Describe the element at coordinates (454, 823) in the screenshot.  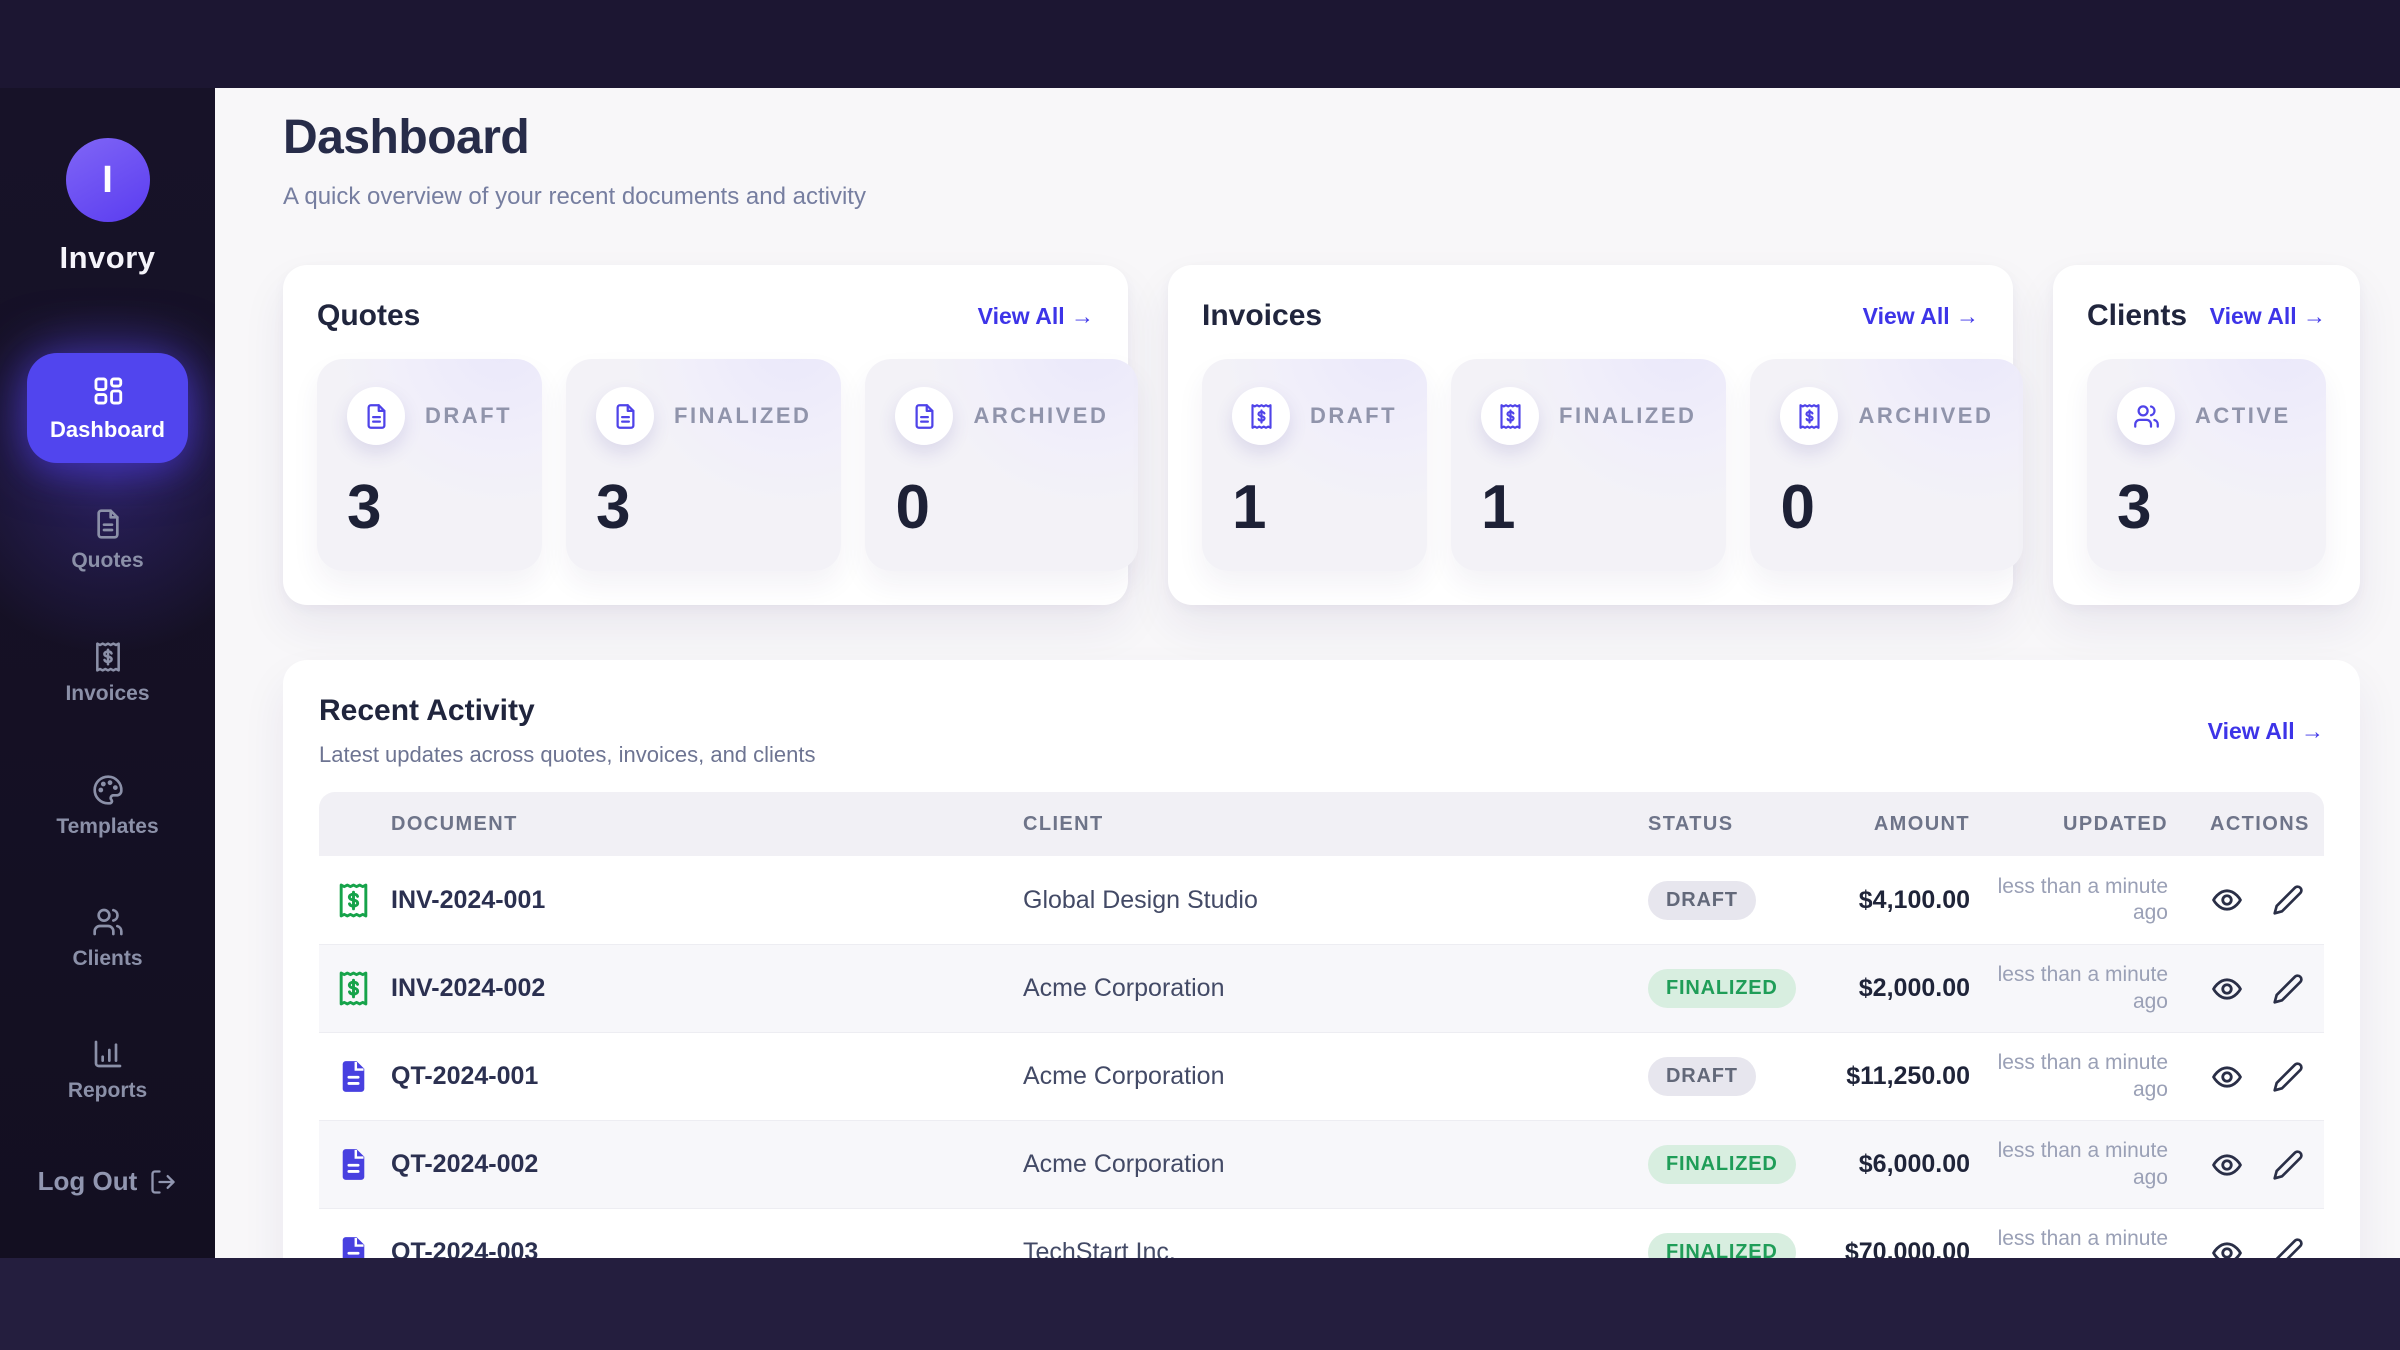
I see `column-header-document: DOCUMENT` at that location.